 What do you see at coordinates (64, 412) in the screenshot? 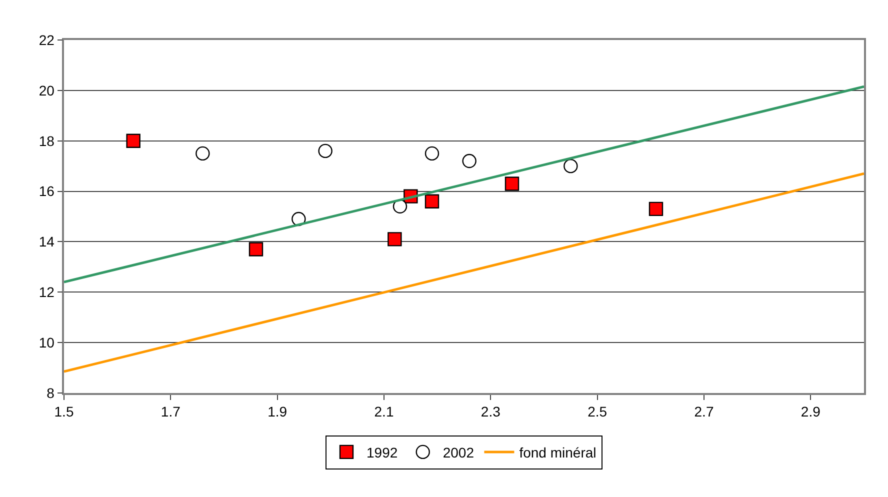
I see `x-tick-label: 1.5` at bounding box center [64, 412].